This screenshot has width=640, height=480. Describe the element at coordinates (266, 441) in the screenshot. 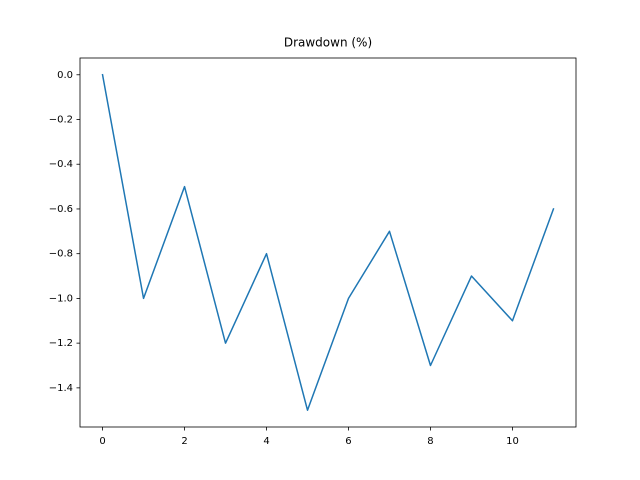

I see `x-tick-label: 4` at that location.